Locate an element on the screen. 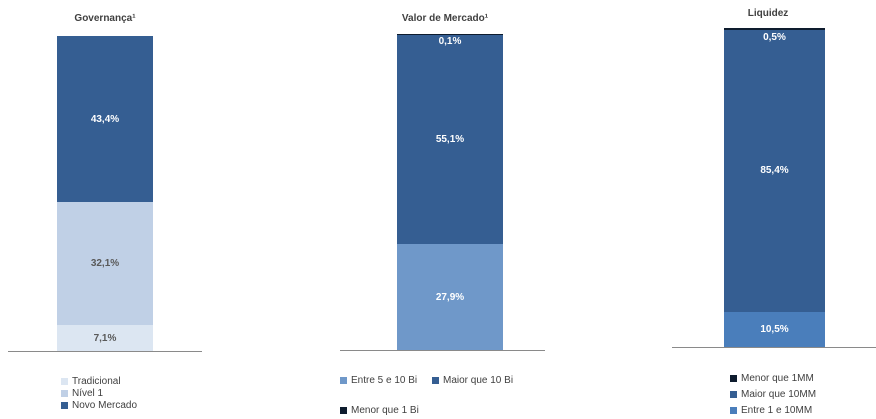 The width and height of the screenshot is (876, 419). legend-label: Entre 1 e 10MM is located at coordinates (777, 410).